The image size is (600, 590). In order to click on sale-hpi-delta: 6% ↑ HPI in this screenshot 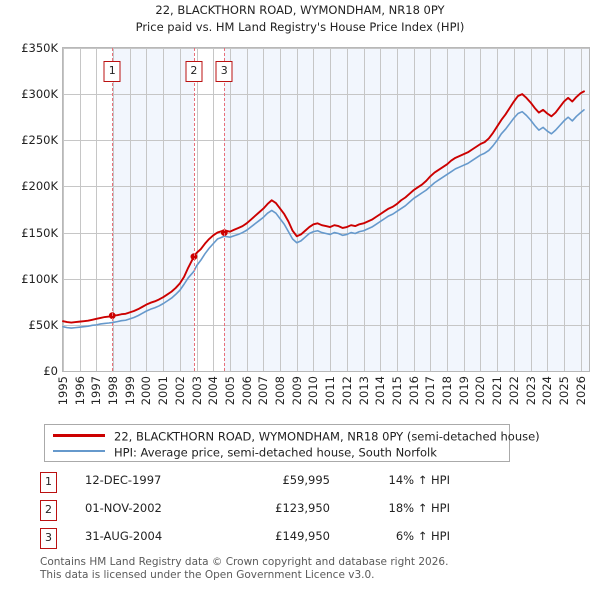, I will do `click(422, 536)`.